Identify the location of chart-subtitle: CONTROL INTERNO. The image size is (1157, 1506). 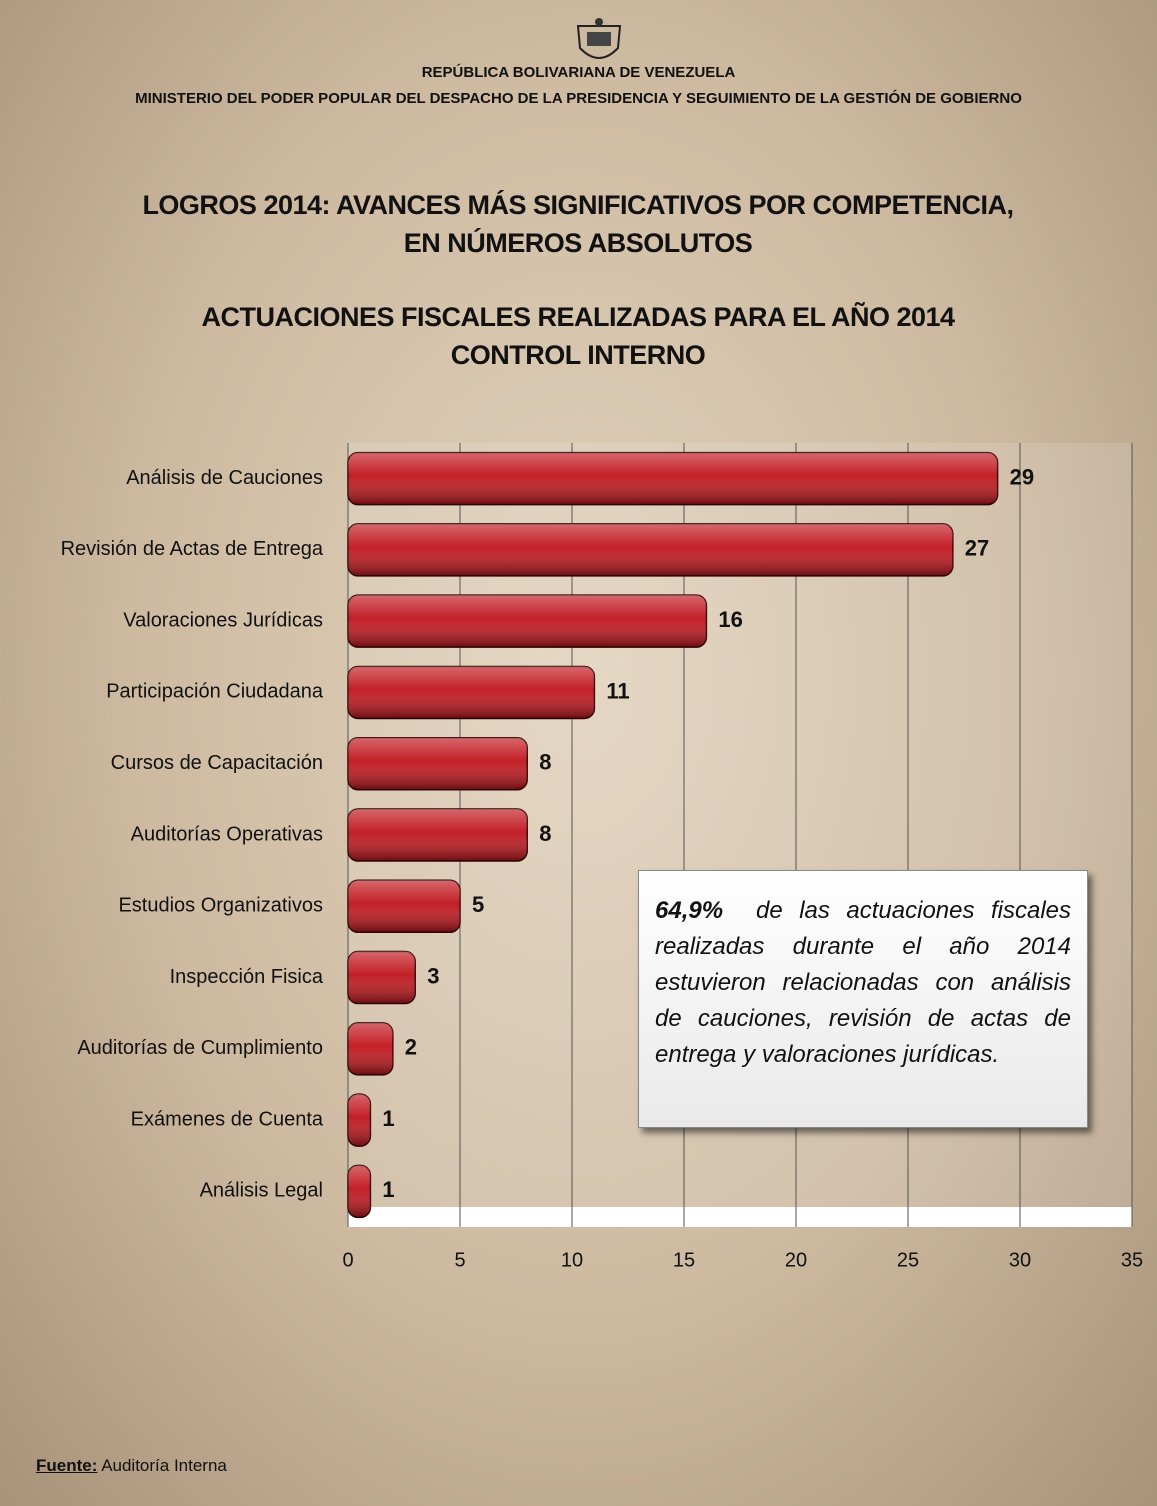
(578, 355).